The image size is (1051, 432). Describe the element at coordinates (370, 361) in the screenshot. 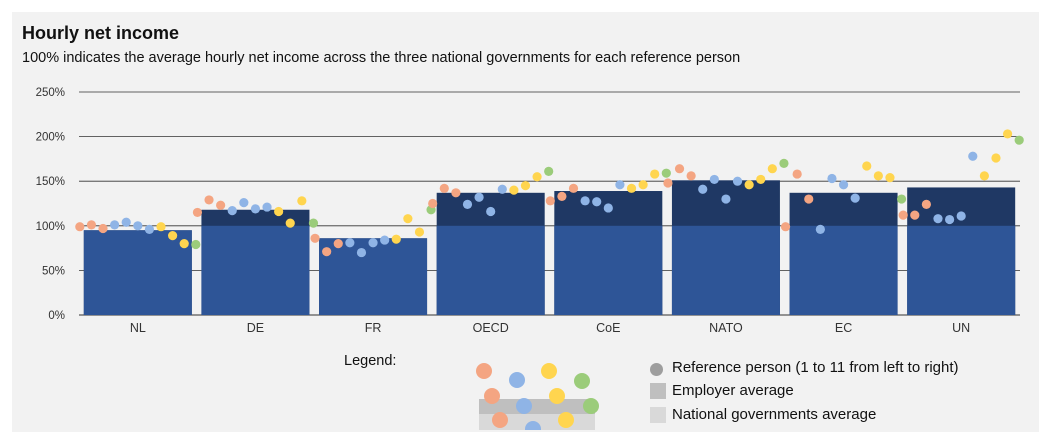

I see `legend-title: Legend:` at that location.